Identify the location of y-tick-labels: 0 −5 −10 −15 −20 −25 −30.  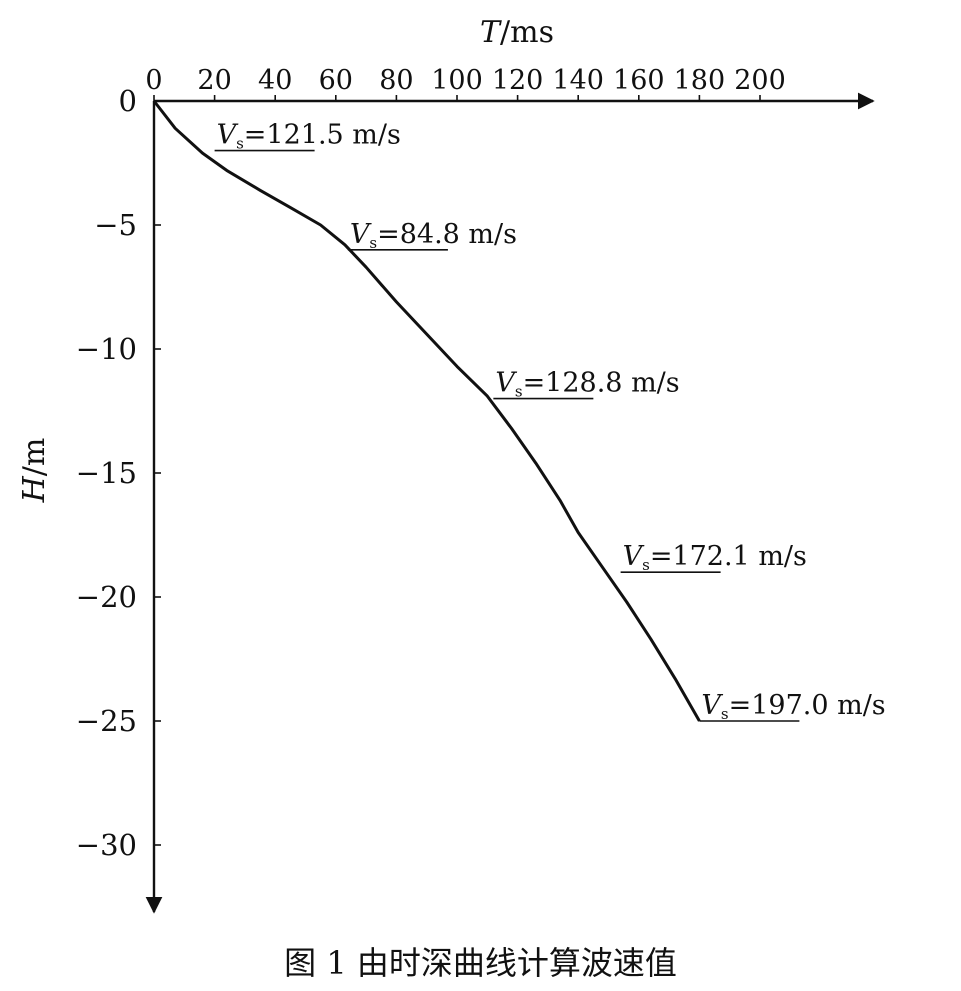
(118, 473).